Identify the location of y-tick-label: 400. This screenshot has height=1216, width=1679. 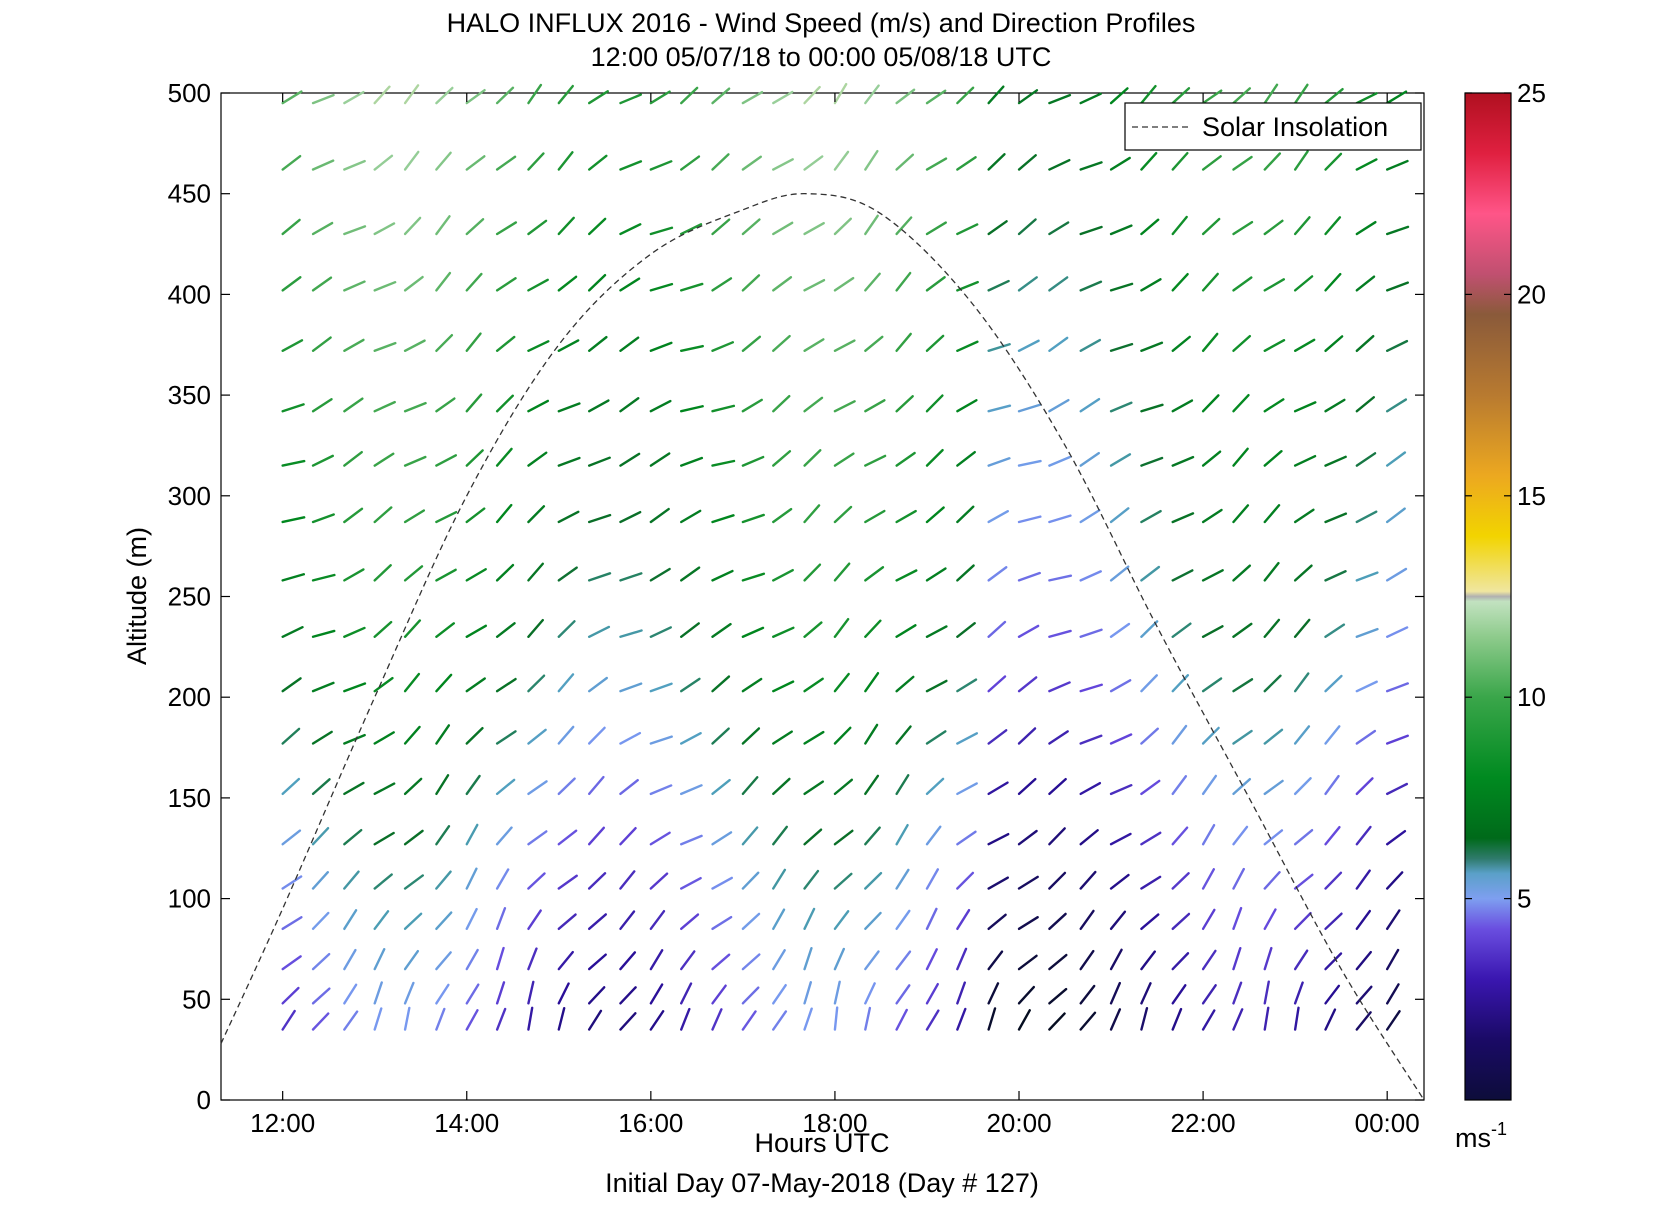
(189, 294).